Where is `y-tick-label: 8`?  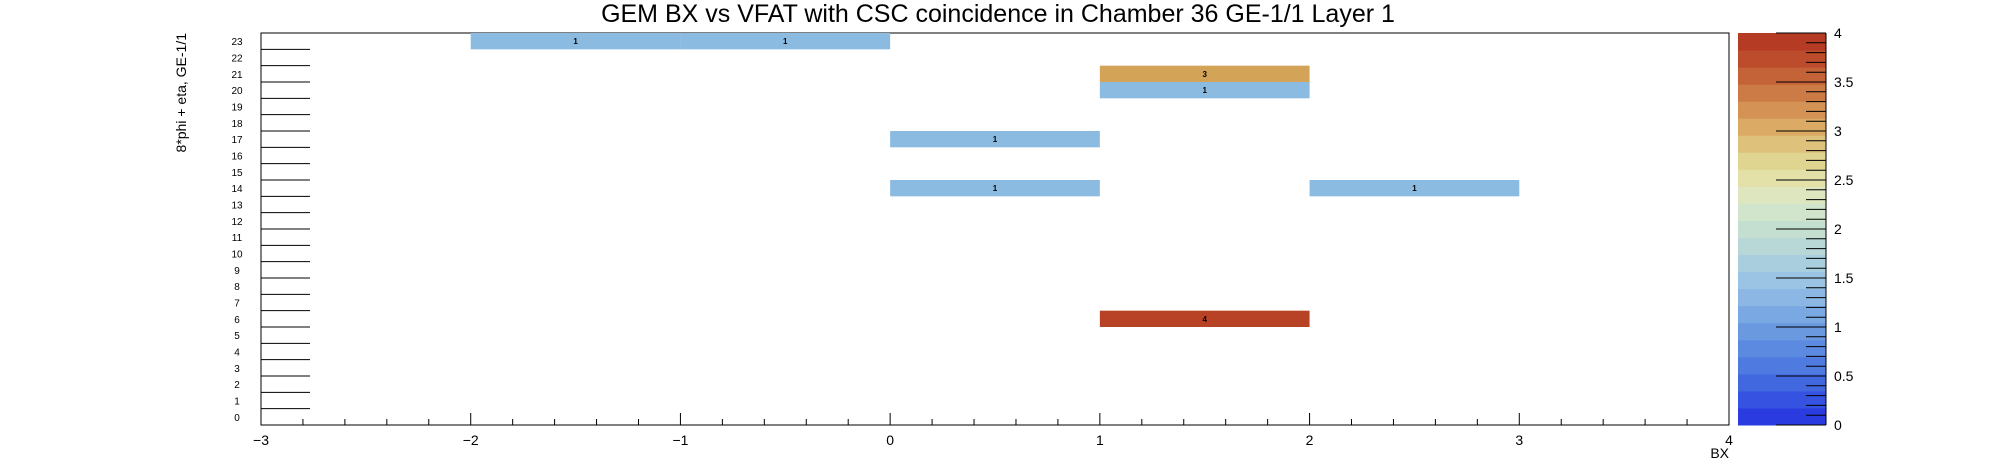
y-tick-label: 8 is located at coordinates (237, 287).